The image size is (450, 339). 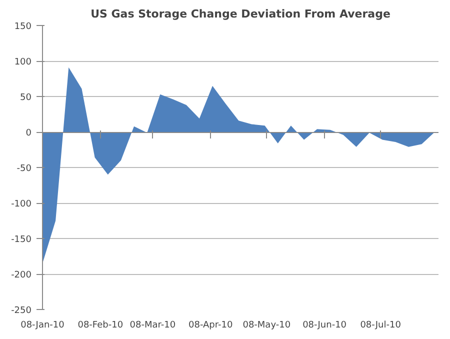 What do you see at coordinates (381, 325) in the screenshot?
I see `x-tick-label: 08-Jul-10` at bounding box center [381, 325].